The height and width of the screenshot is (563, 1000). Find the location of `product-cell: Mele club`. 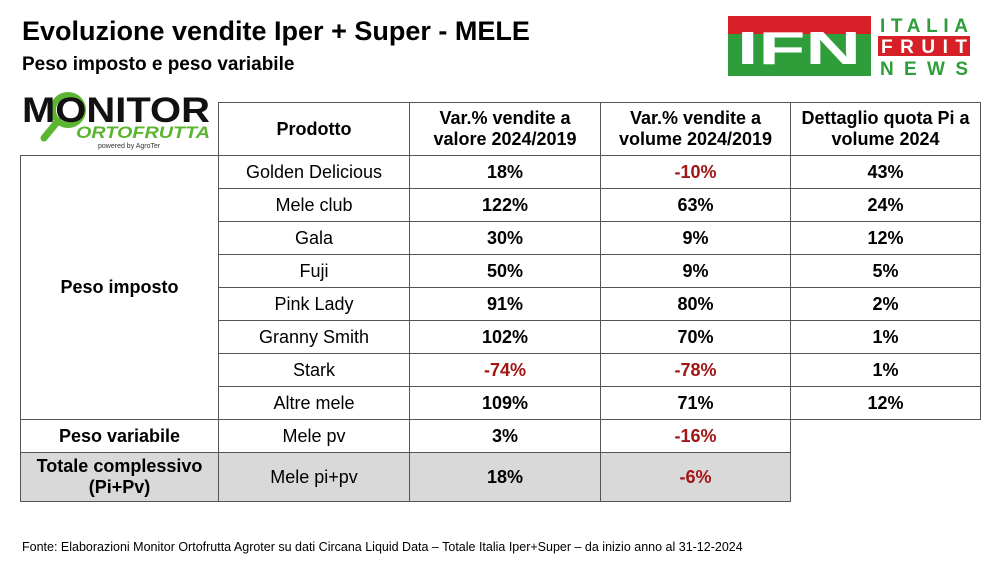

product-cell: Mele club is located at coordinates (314, 205).